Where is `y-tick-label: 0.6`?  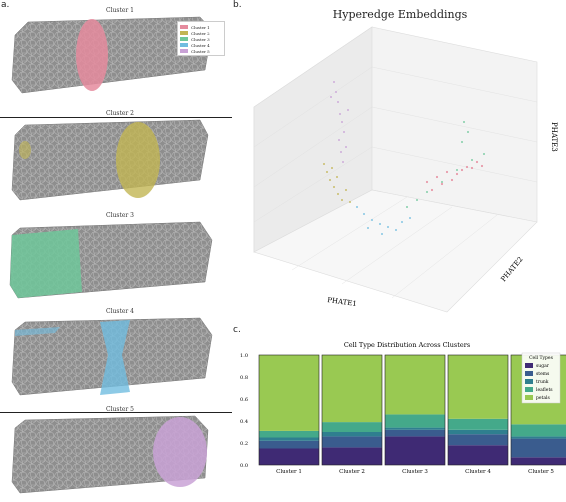
y-tick-label: 0.6 is located at coordinates (244, 400).